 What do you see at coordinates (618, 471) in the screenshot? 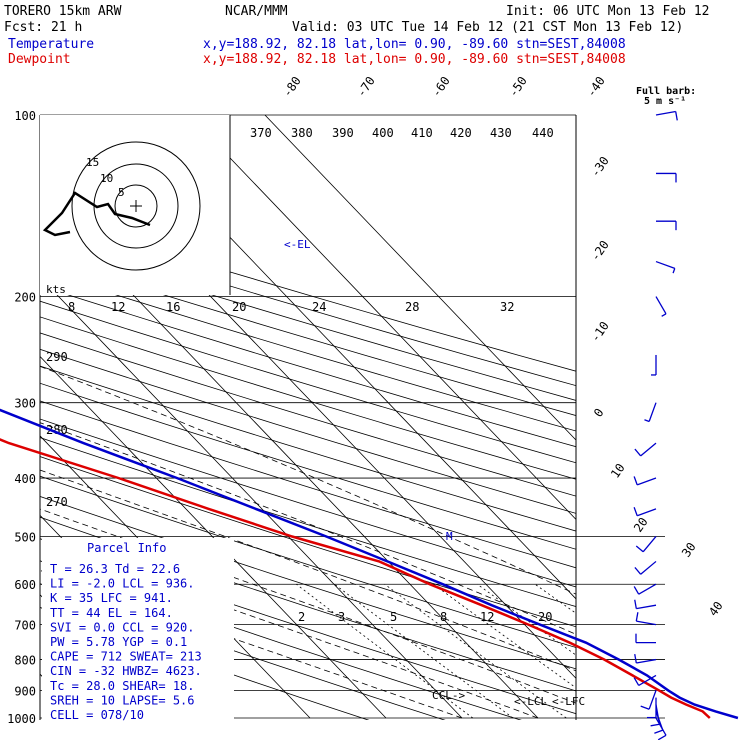
I see `isotherm-label: 10` at bounding box center [618, 471].